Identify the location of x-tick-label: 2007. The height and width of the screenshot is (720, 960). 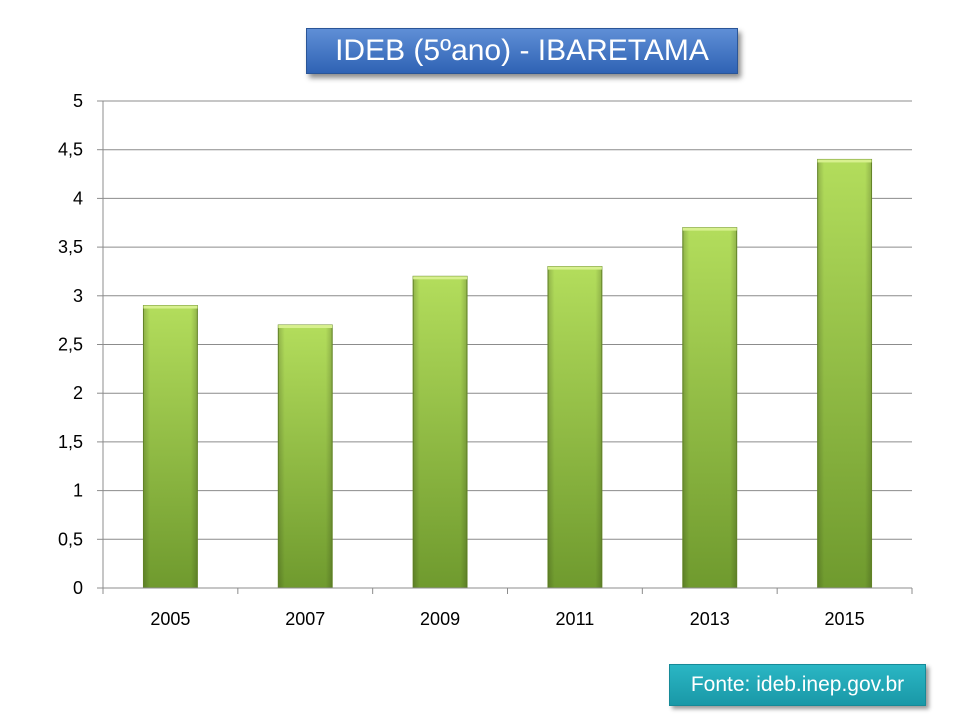
(305, 619).